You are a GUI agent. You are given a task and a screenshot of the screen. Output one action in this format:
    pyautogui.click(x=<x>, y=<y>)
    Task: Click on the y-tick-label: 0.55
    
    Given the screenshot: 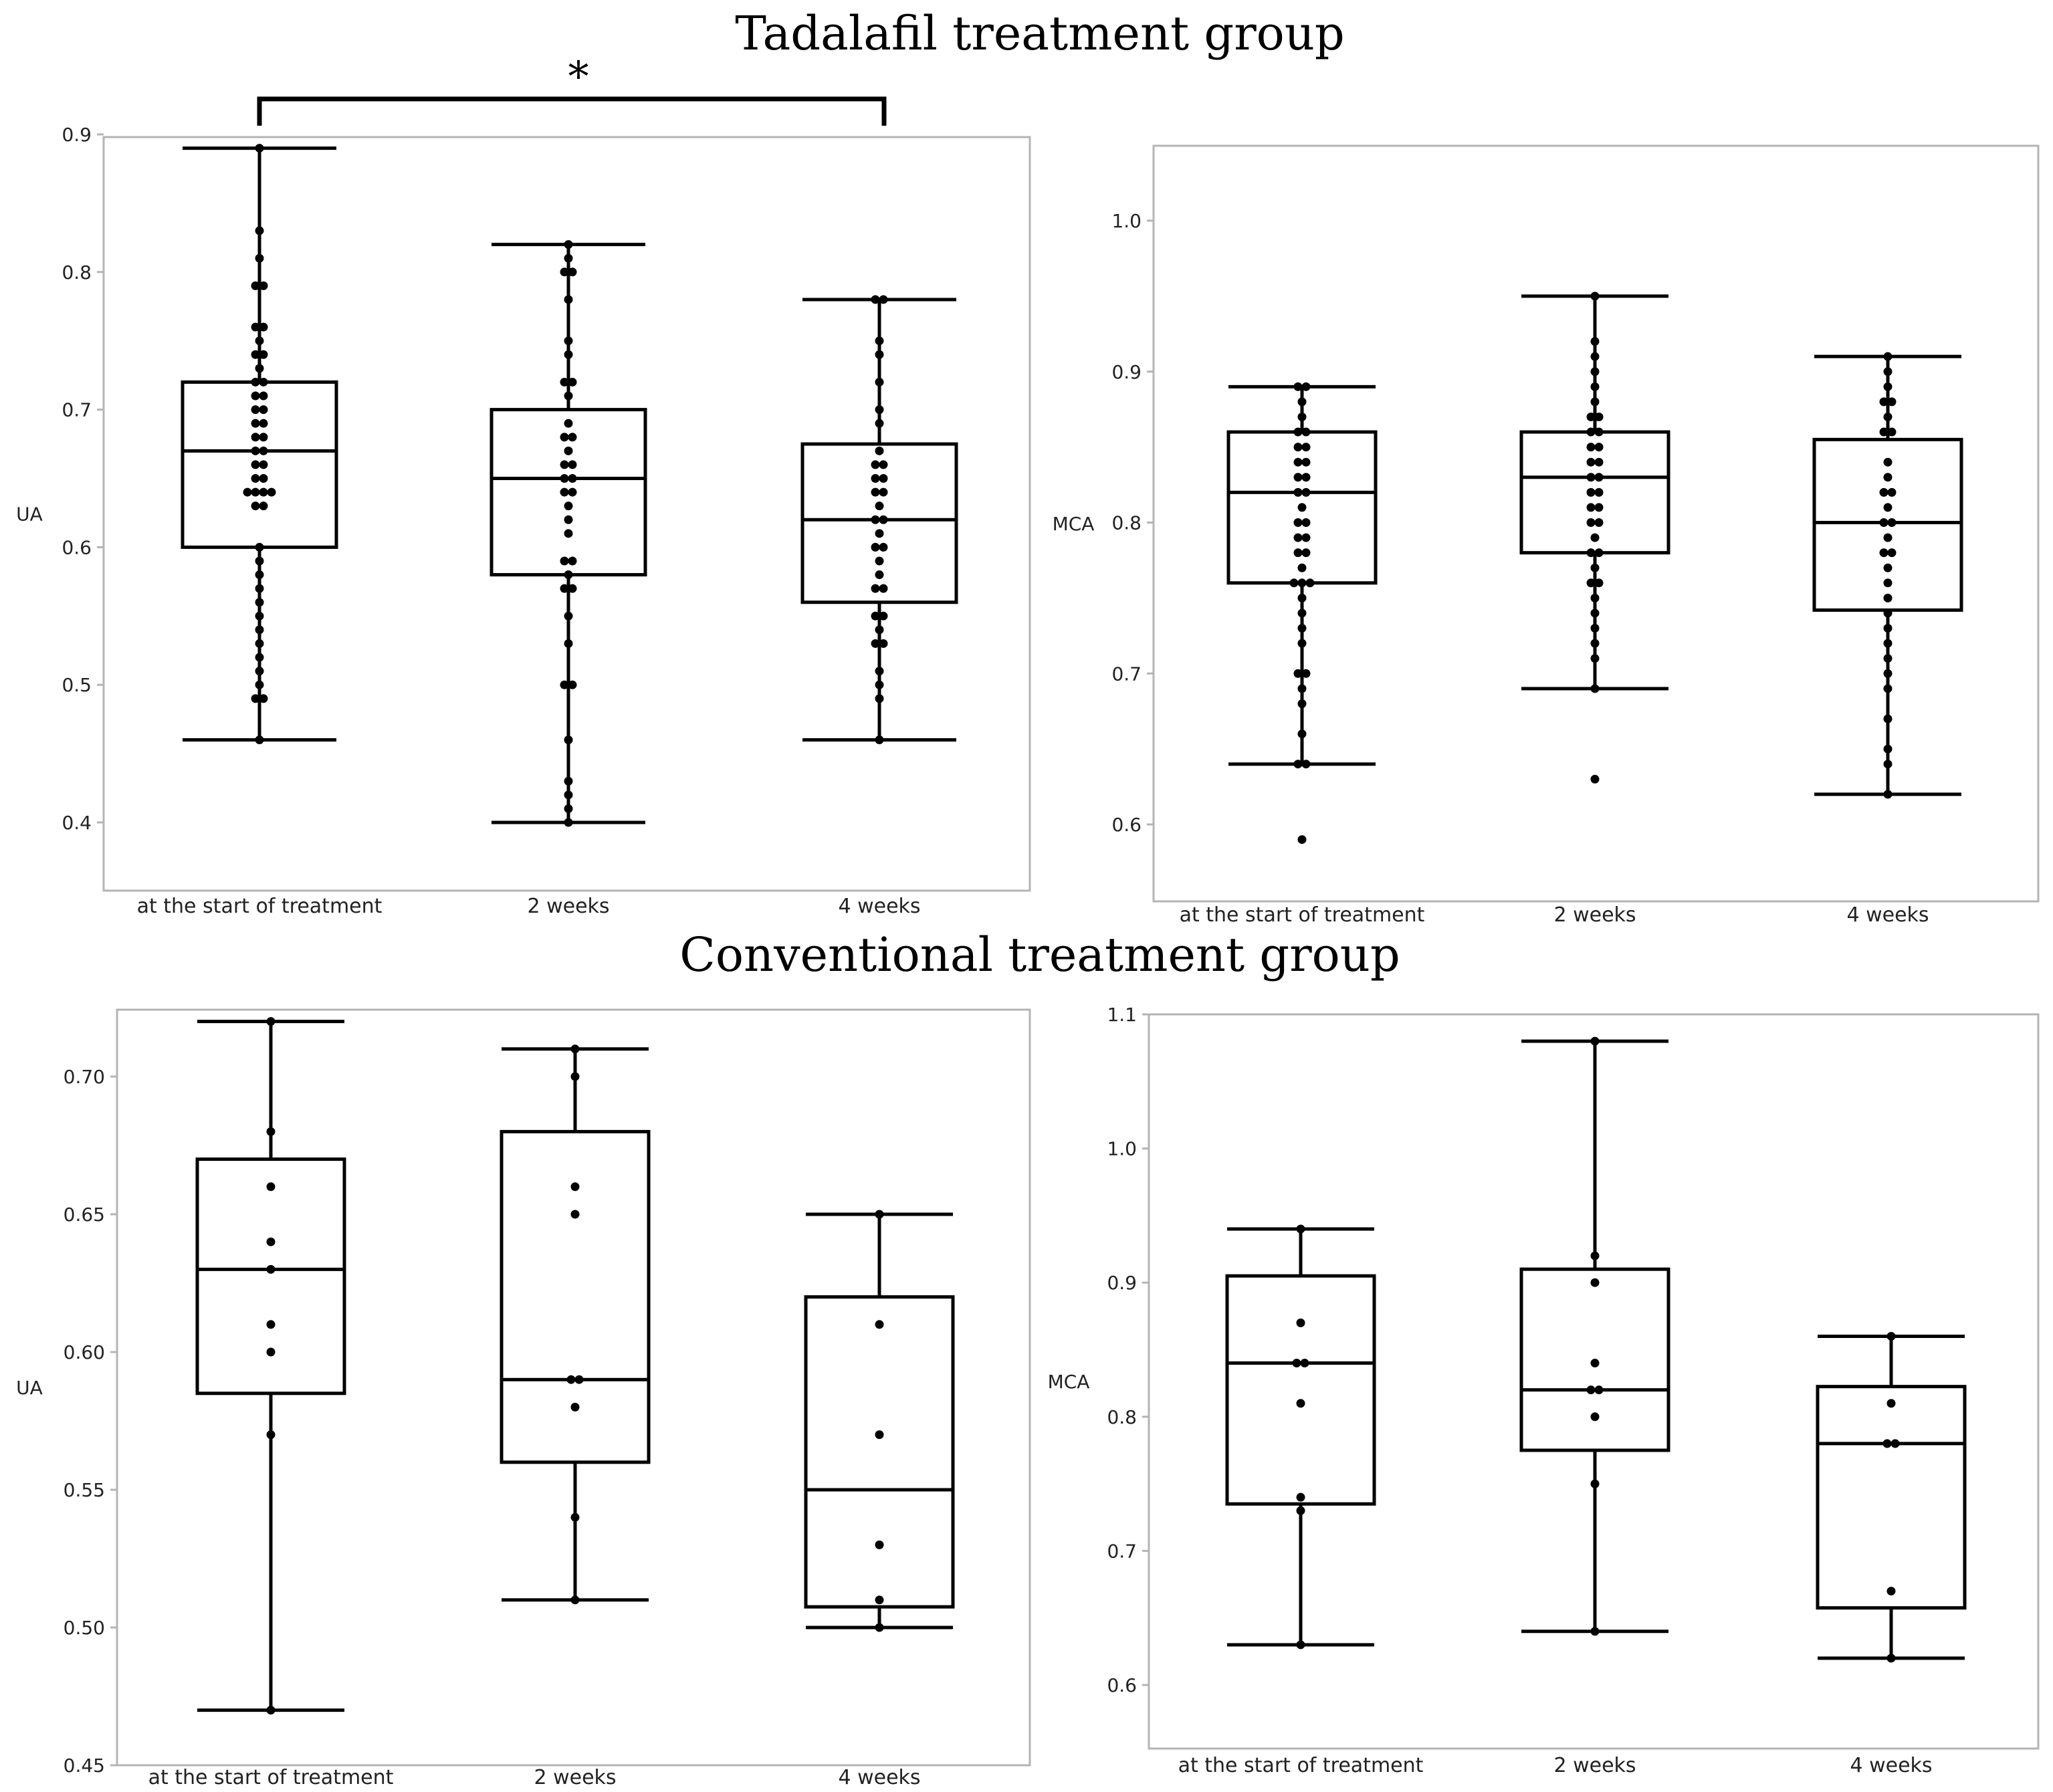 What is the action you would take?
    pyautogui.click(x=85, y=1490)
    